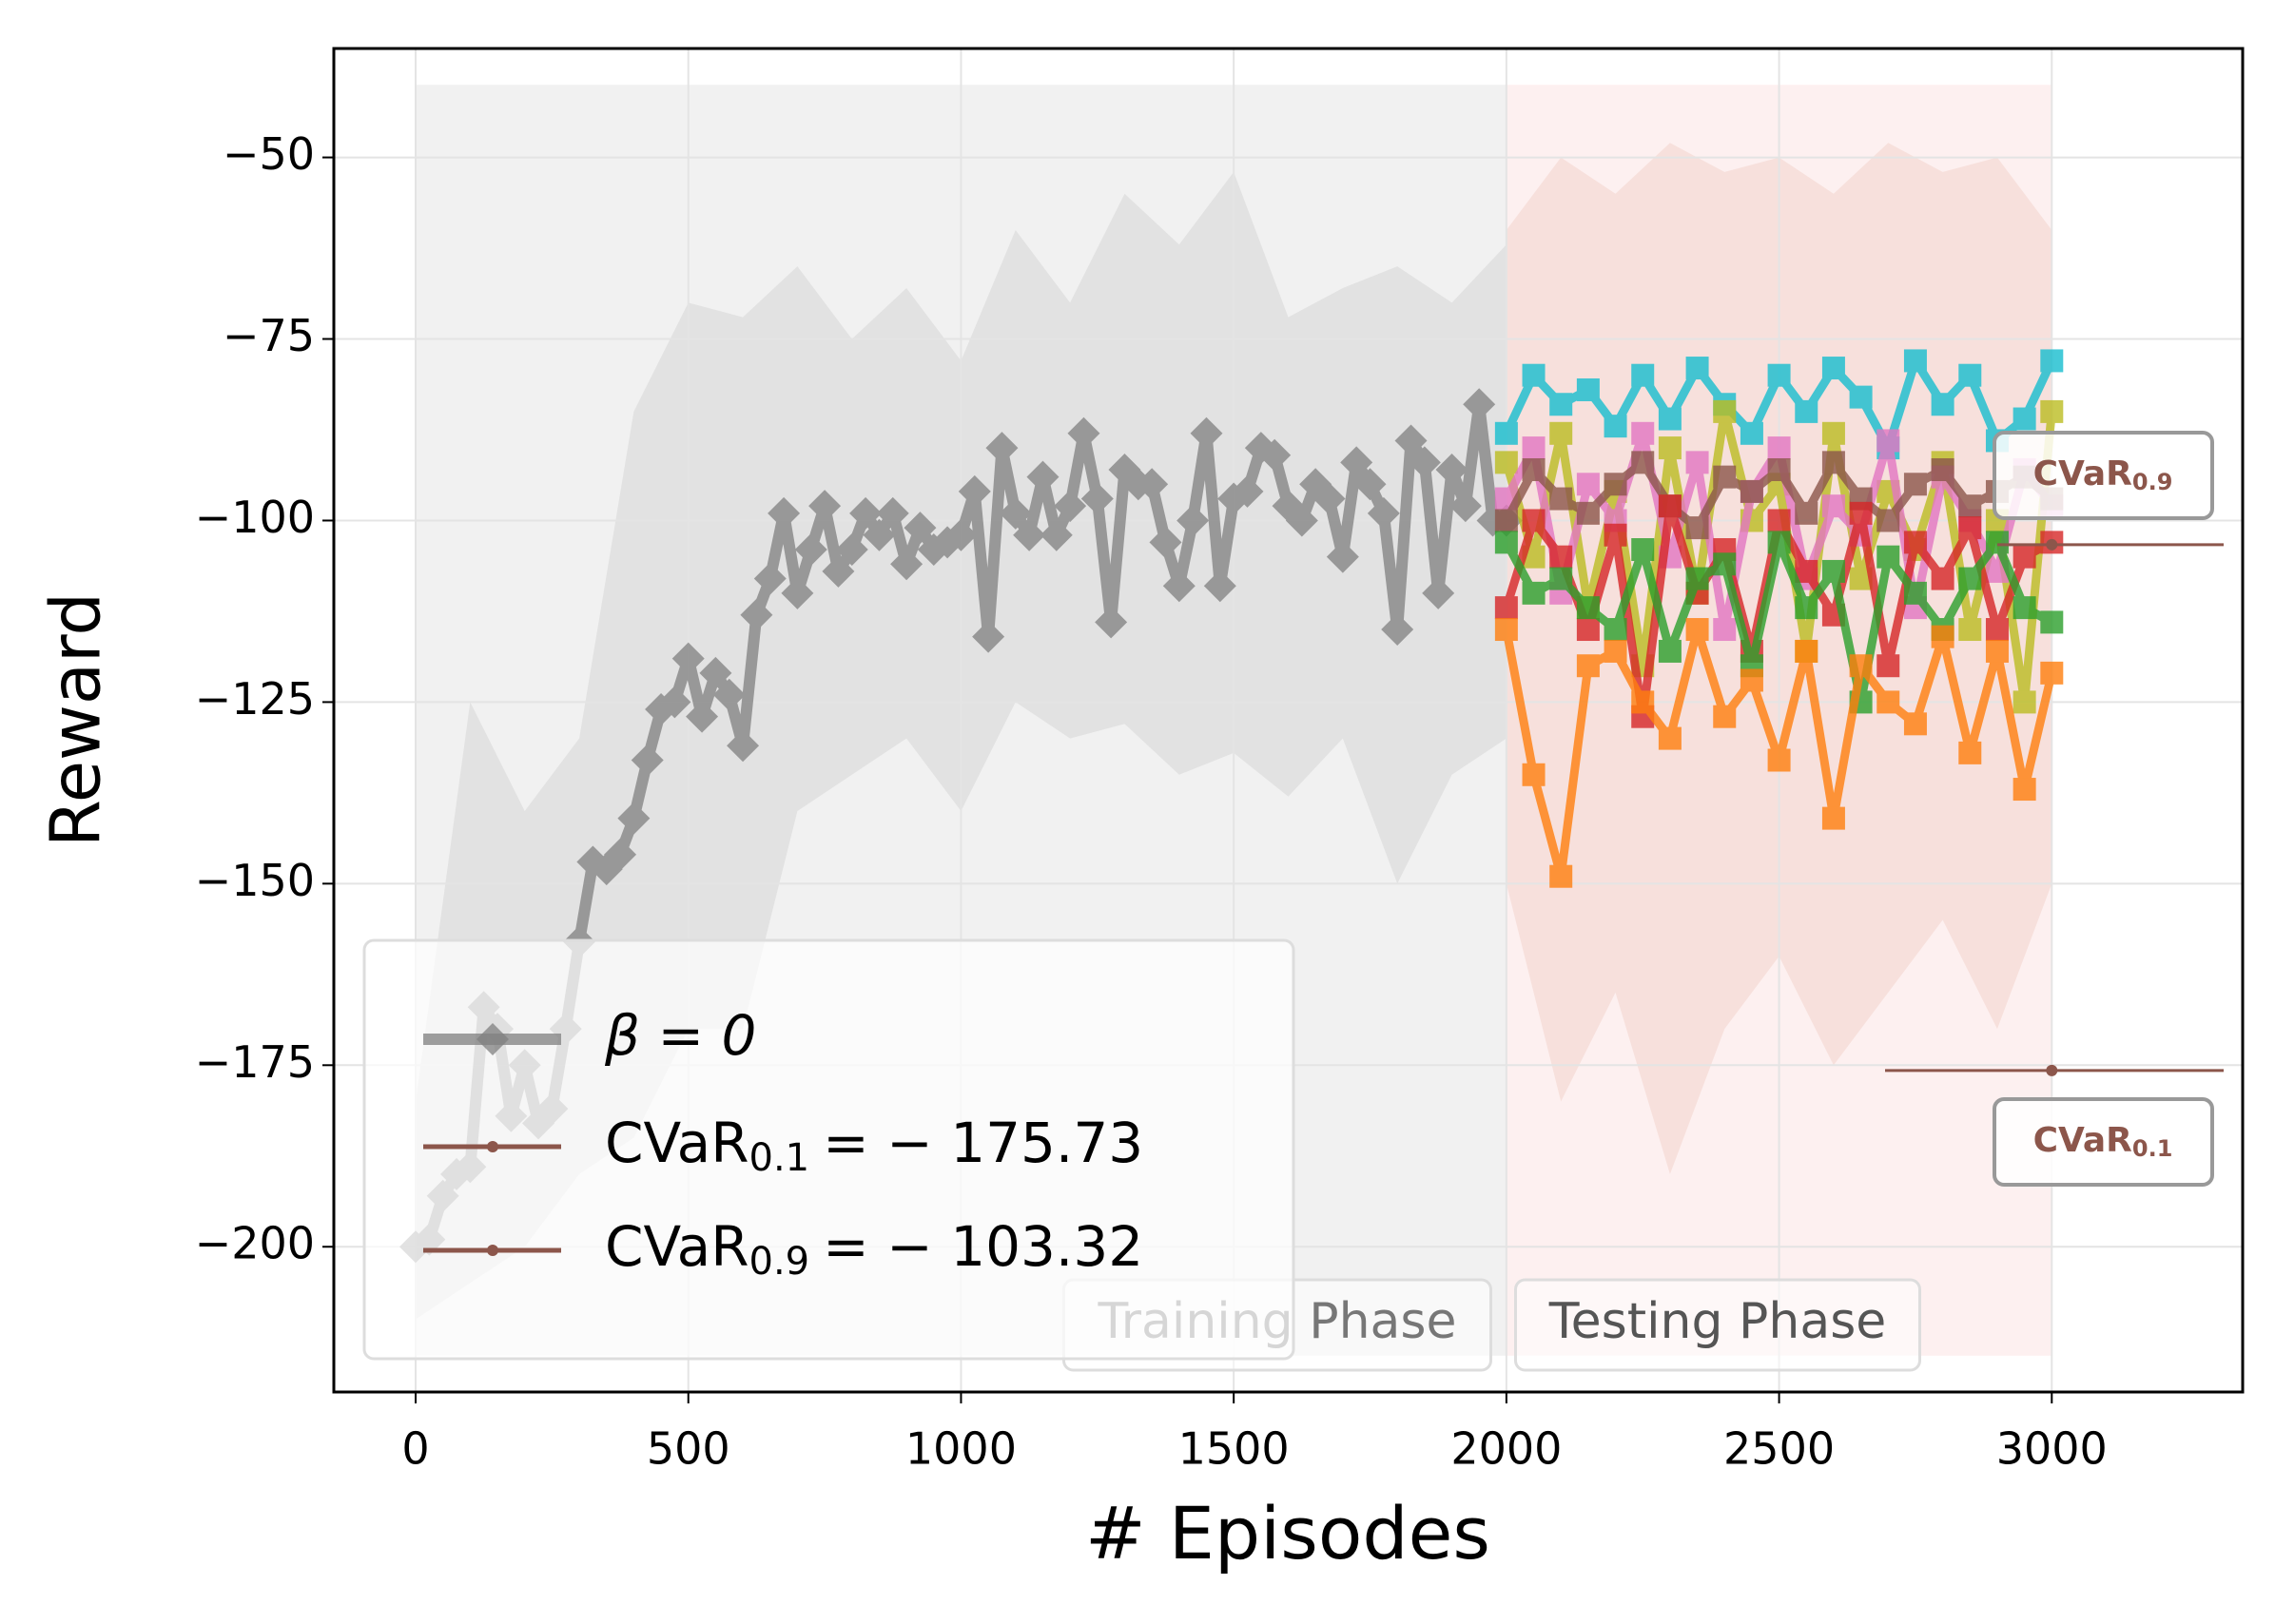 The image size is (2275, 1624). What do you see at coordinates (255, 517) in the screenshot?
I see `y-tick-label: −100` at bounding box center [255, 517].